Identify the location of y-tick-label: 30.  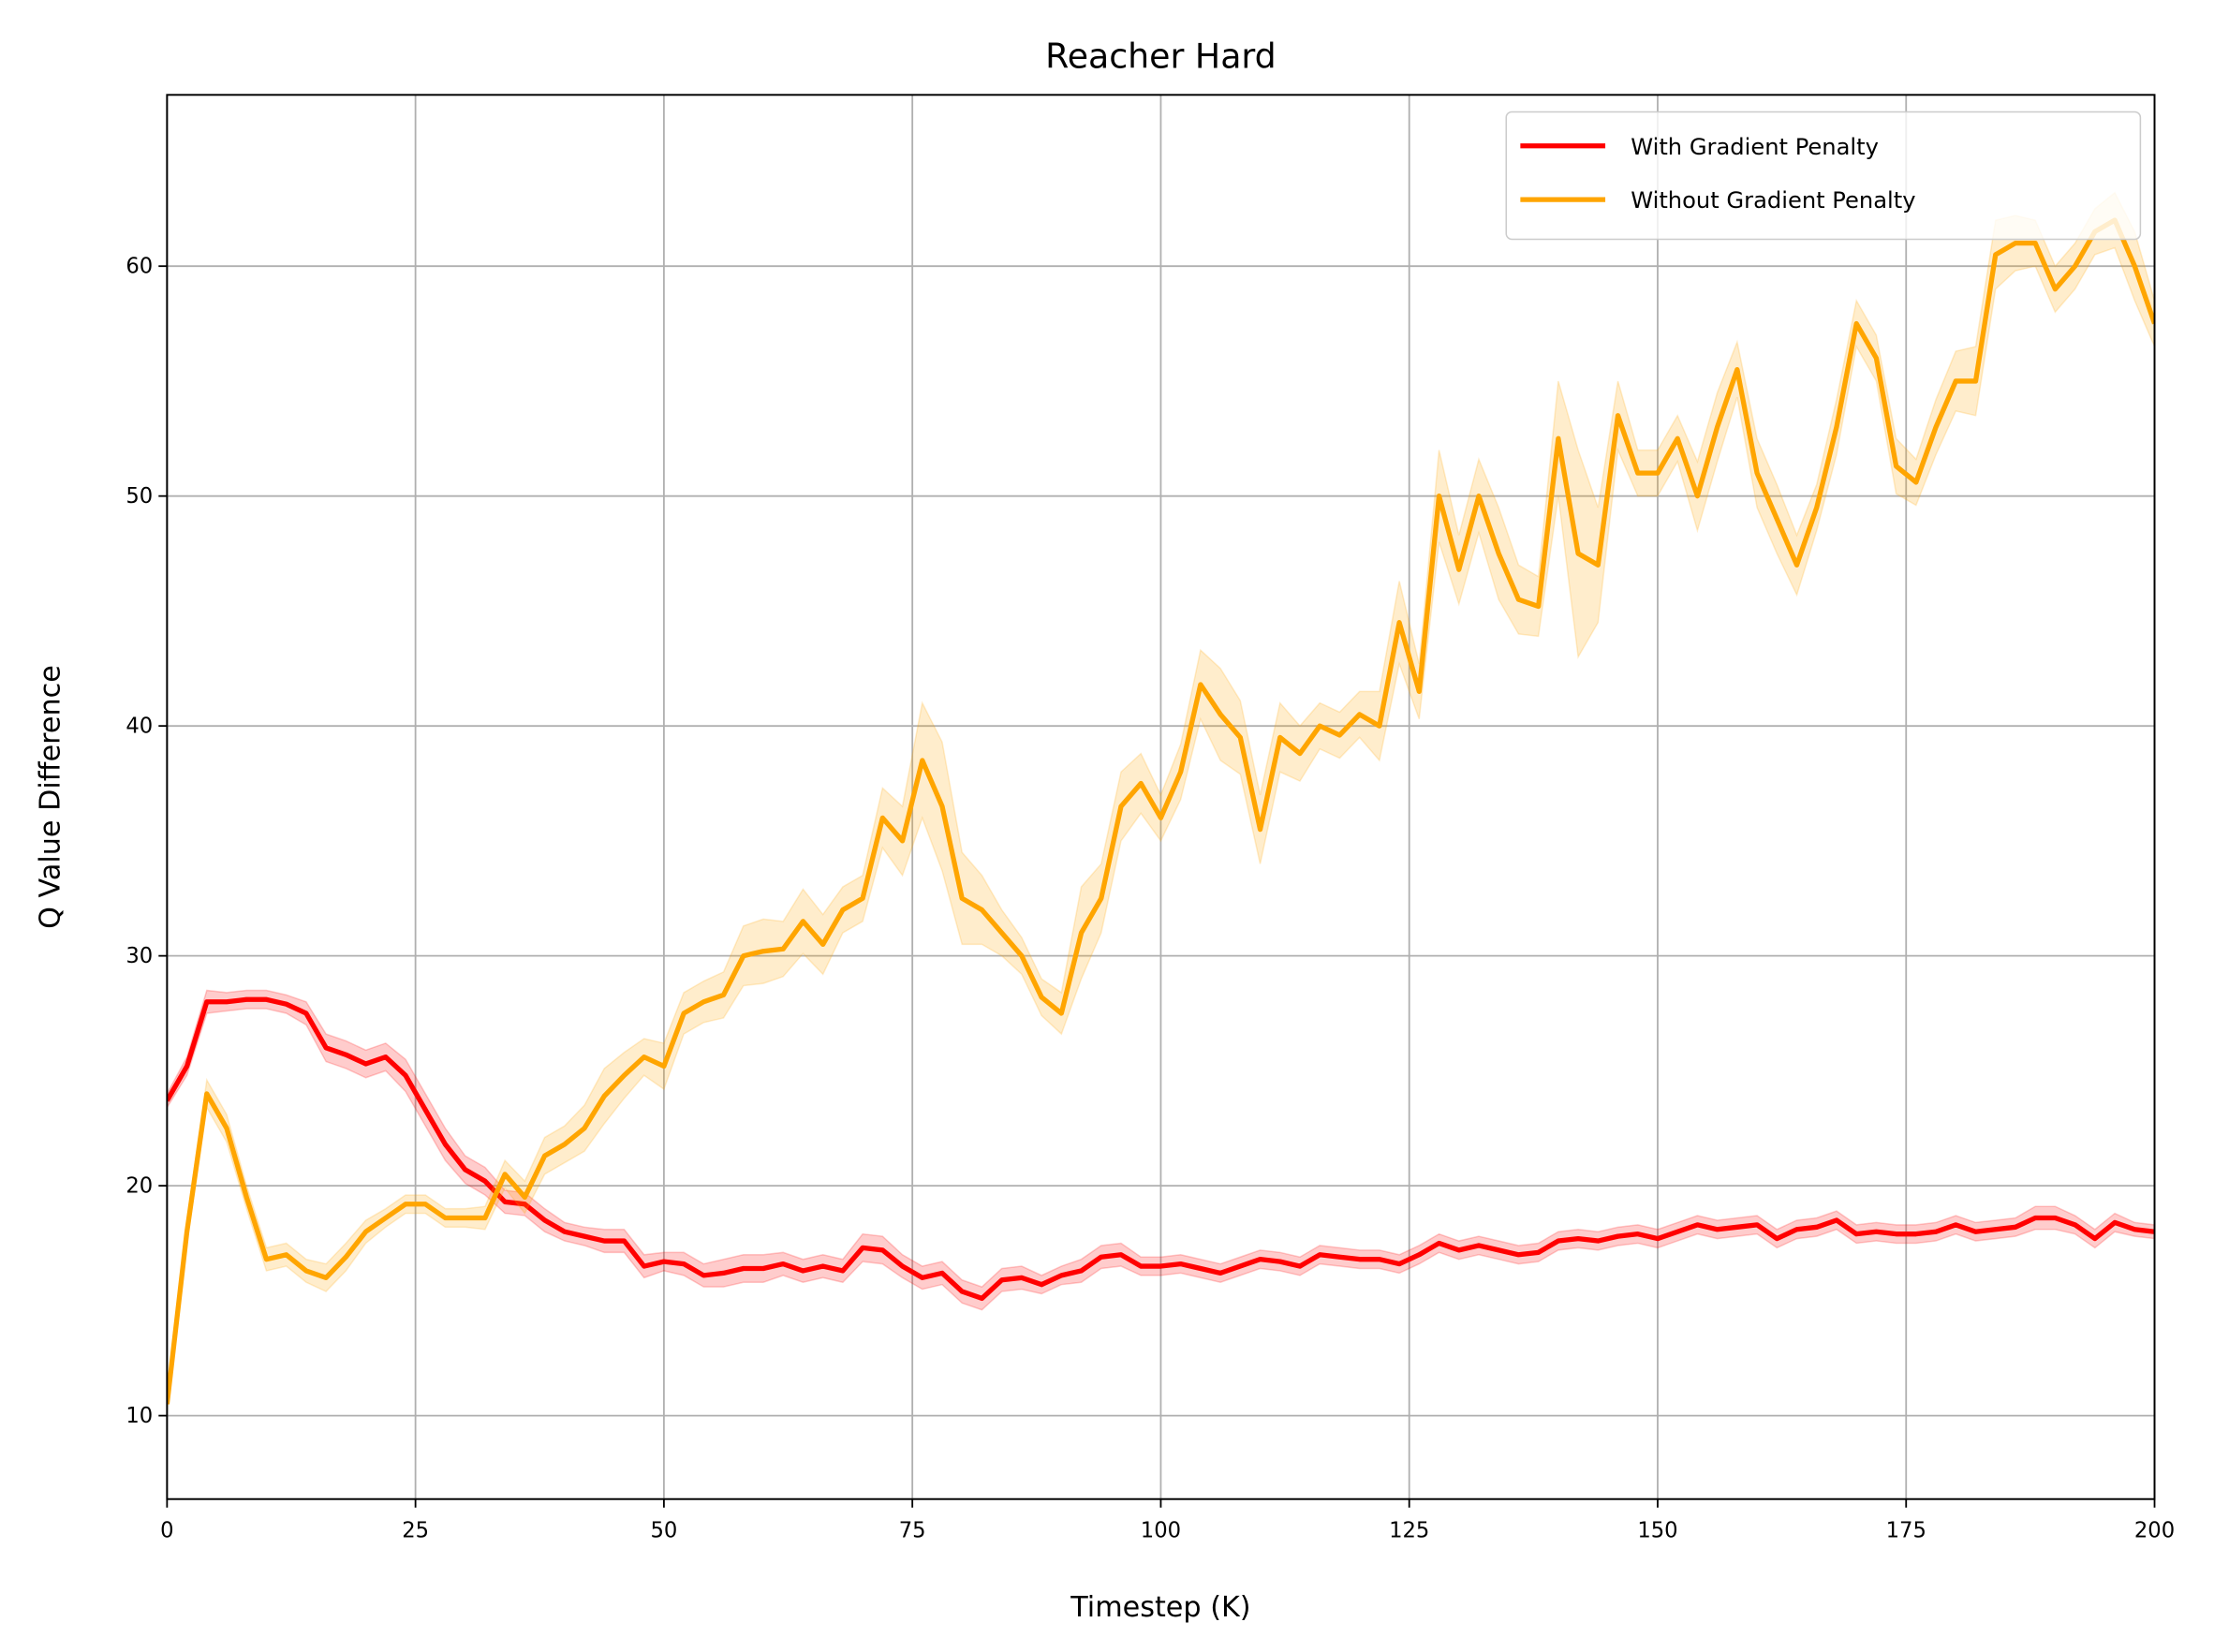
(139, 956).